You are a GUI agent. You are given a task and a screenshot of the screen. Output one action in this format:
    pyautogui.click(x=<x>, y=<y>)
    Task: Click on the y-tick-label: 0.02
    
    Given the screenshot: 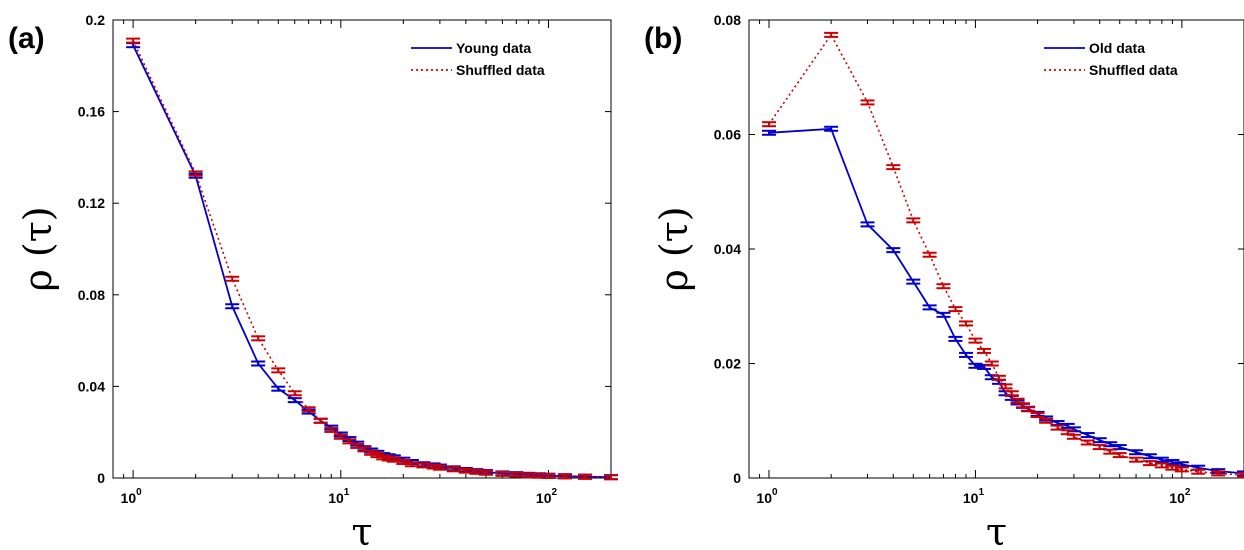 What is the action you would take?
    pyautogui.click(x=727, y=364)
    